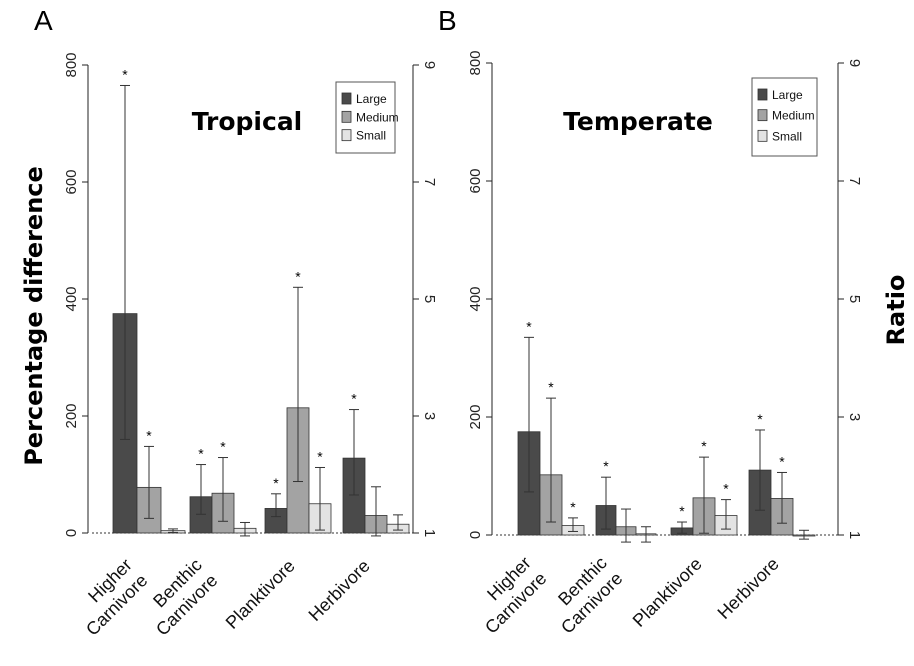  I want to click on panel-letter-b: B, so click(447, 20).